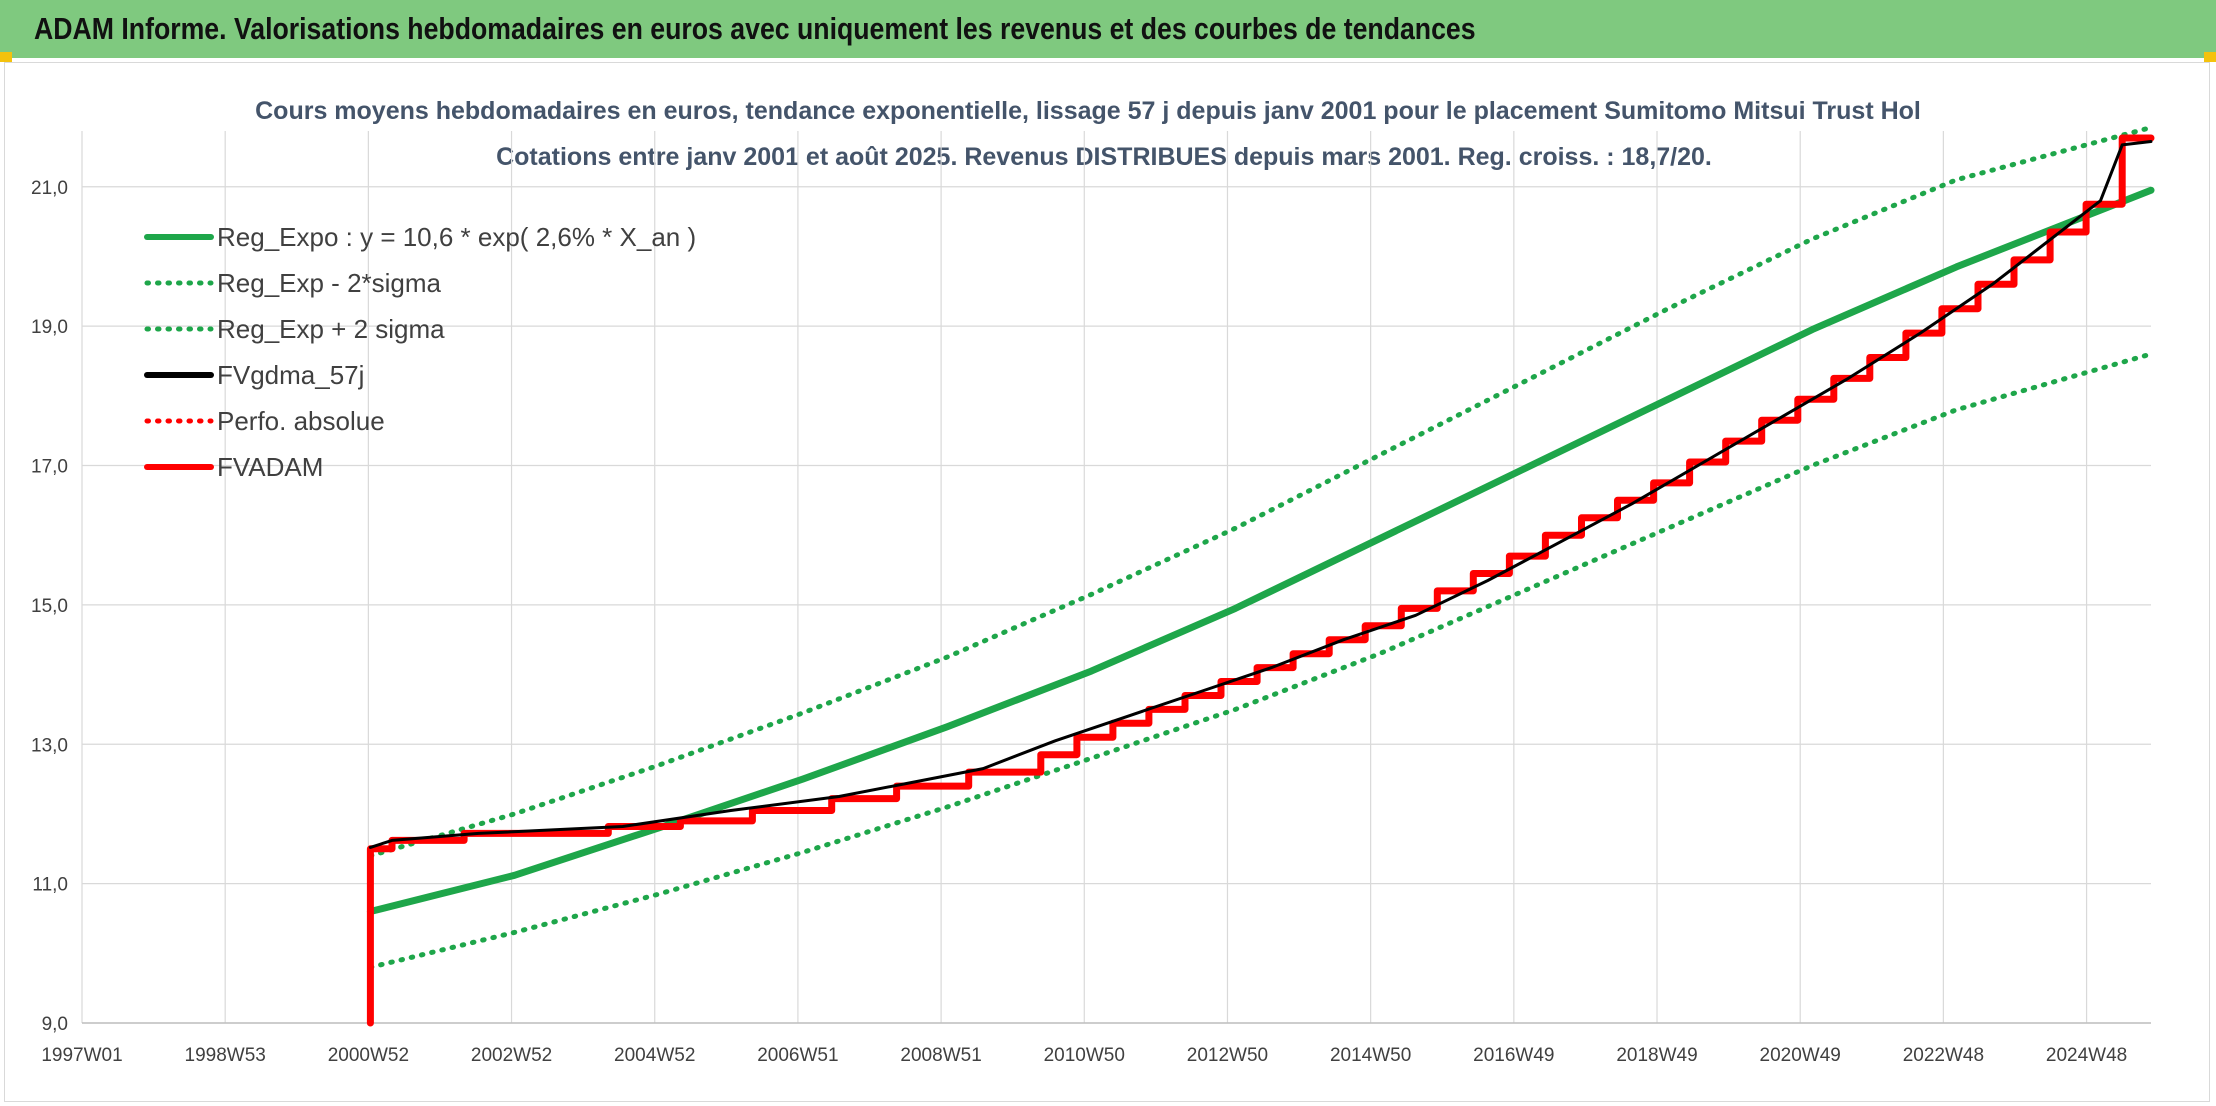 Image resolution: width=2216 pixels, height=1106 pixels. Describe the element at coordinates (49, 327) in the screenshot. I see `y-tick-label: 19,0` at that location.